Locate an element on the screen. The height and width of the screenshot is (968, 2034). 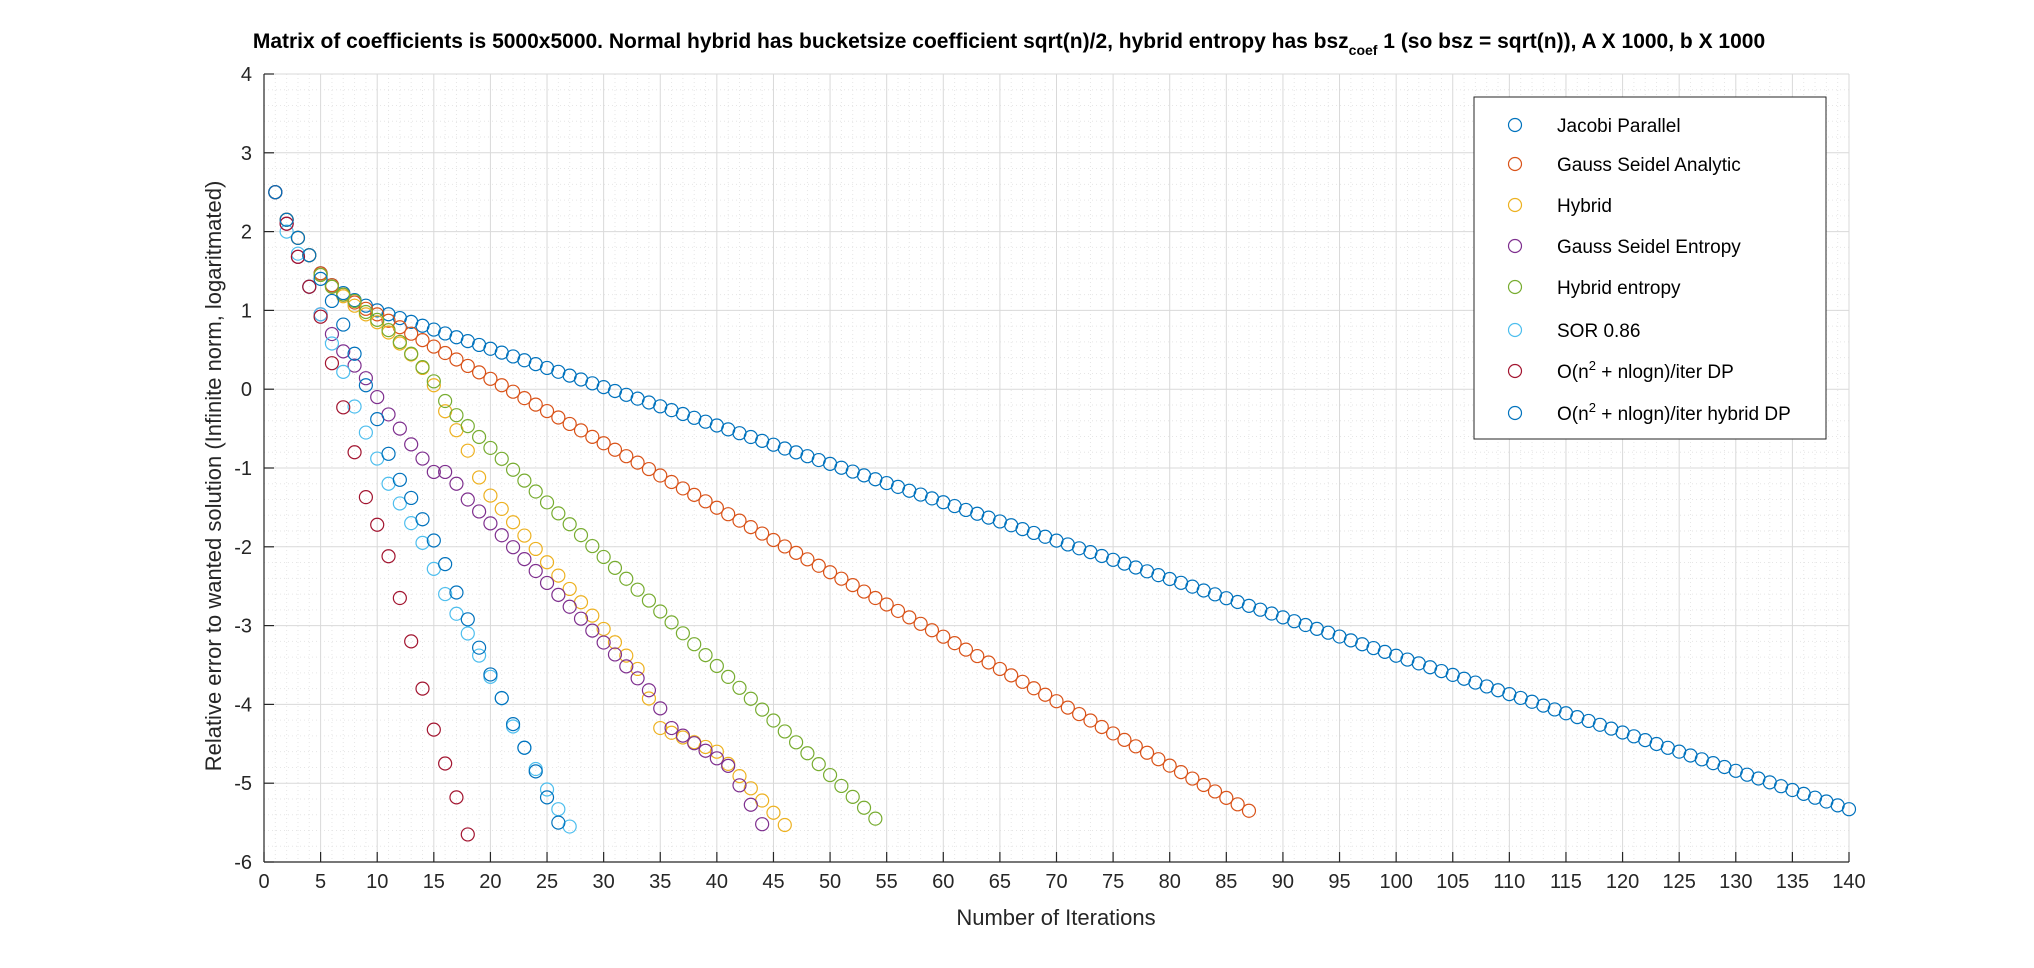
series-markers is located at coordinates (417, 507).